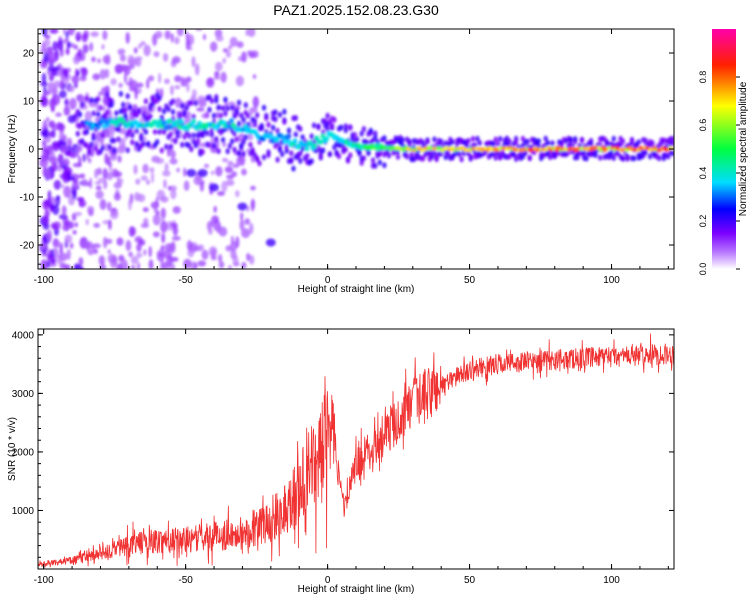 The image size is (750, 600). Describe the element at coordinates (356, 10) in the screenshot. I see `chart-title: PAZ1.2025.152.08.23.G30` at that location.